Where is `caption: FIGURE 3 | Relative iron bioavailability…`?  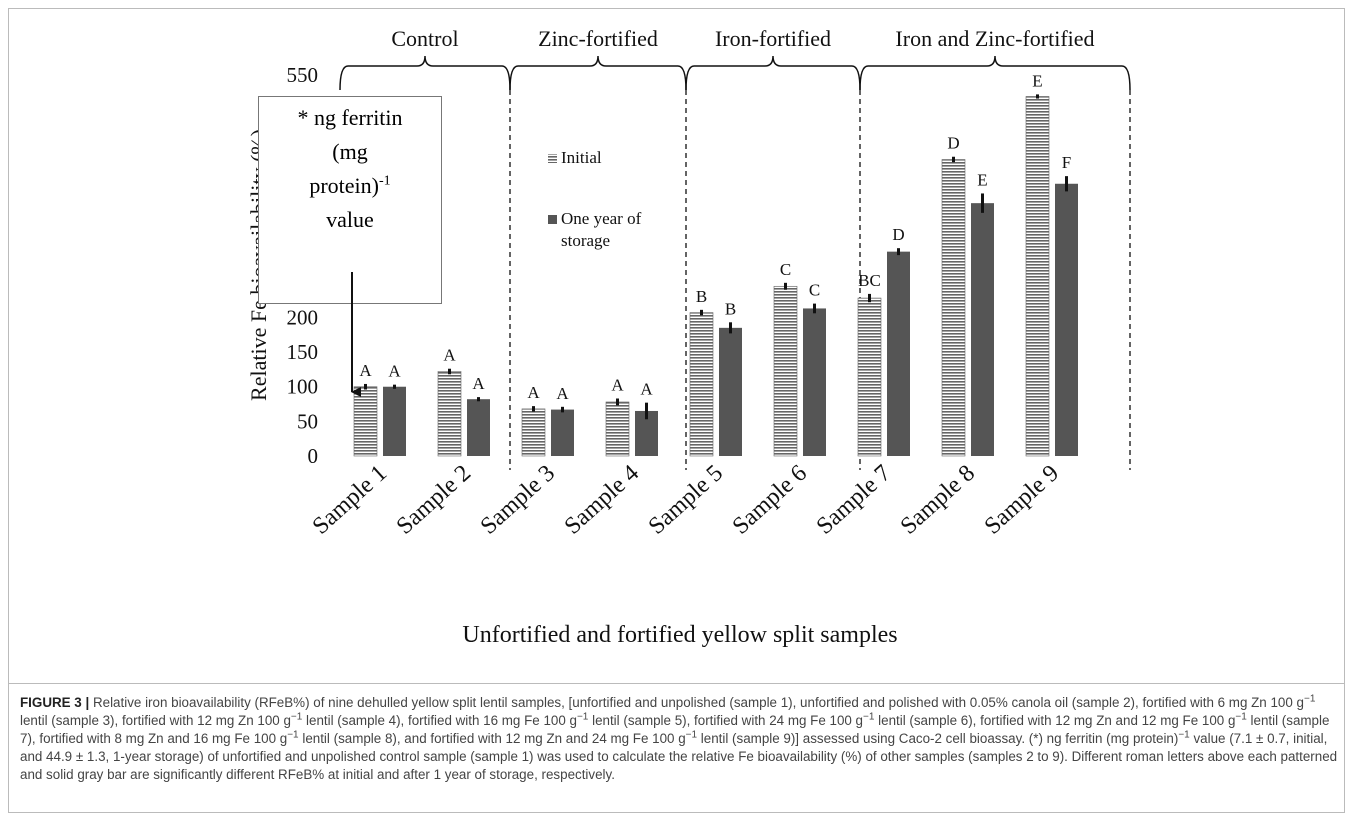 caption: FIGURE 3 | Relative iron bioavailability… is located at coordinates (679, 739).